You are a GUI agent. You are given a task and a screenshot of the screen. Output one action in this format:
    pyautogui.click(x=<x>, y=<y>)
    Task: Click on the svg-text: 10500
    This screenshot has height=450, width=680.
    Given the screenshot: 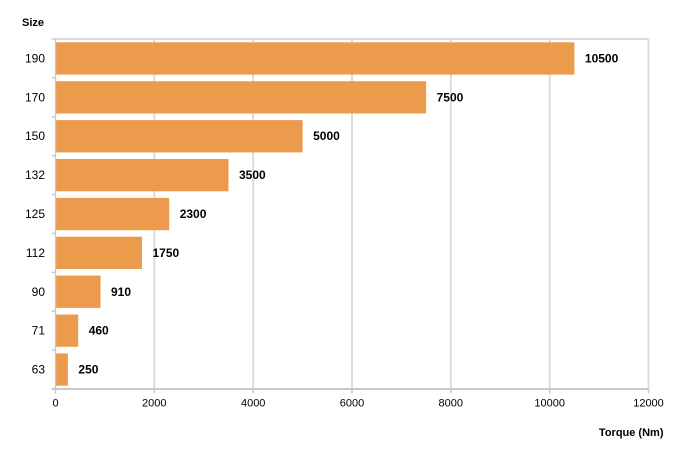 What is the action you would take?
    pyautogui.click(x=602, y=58)
    